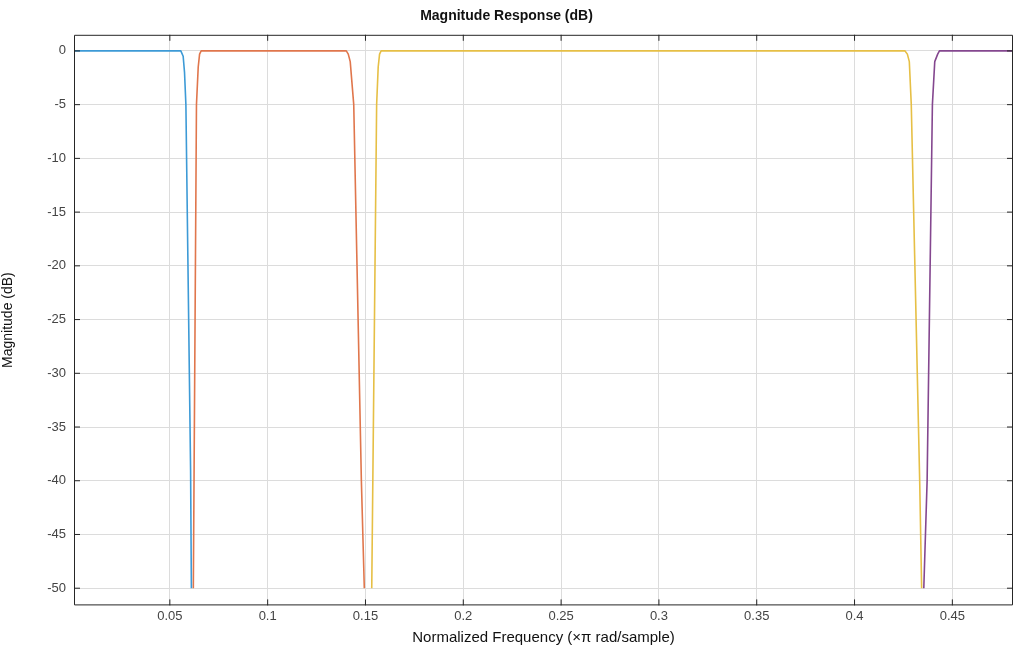 This screenshot has width=1015, height=649. What do you see at coordinates (62, 50) in the screenshot?
I see `y-tick-label: 0` at bounding box center [62, 50].